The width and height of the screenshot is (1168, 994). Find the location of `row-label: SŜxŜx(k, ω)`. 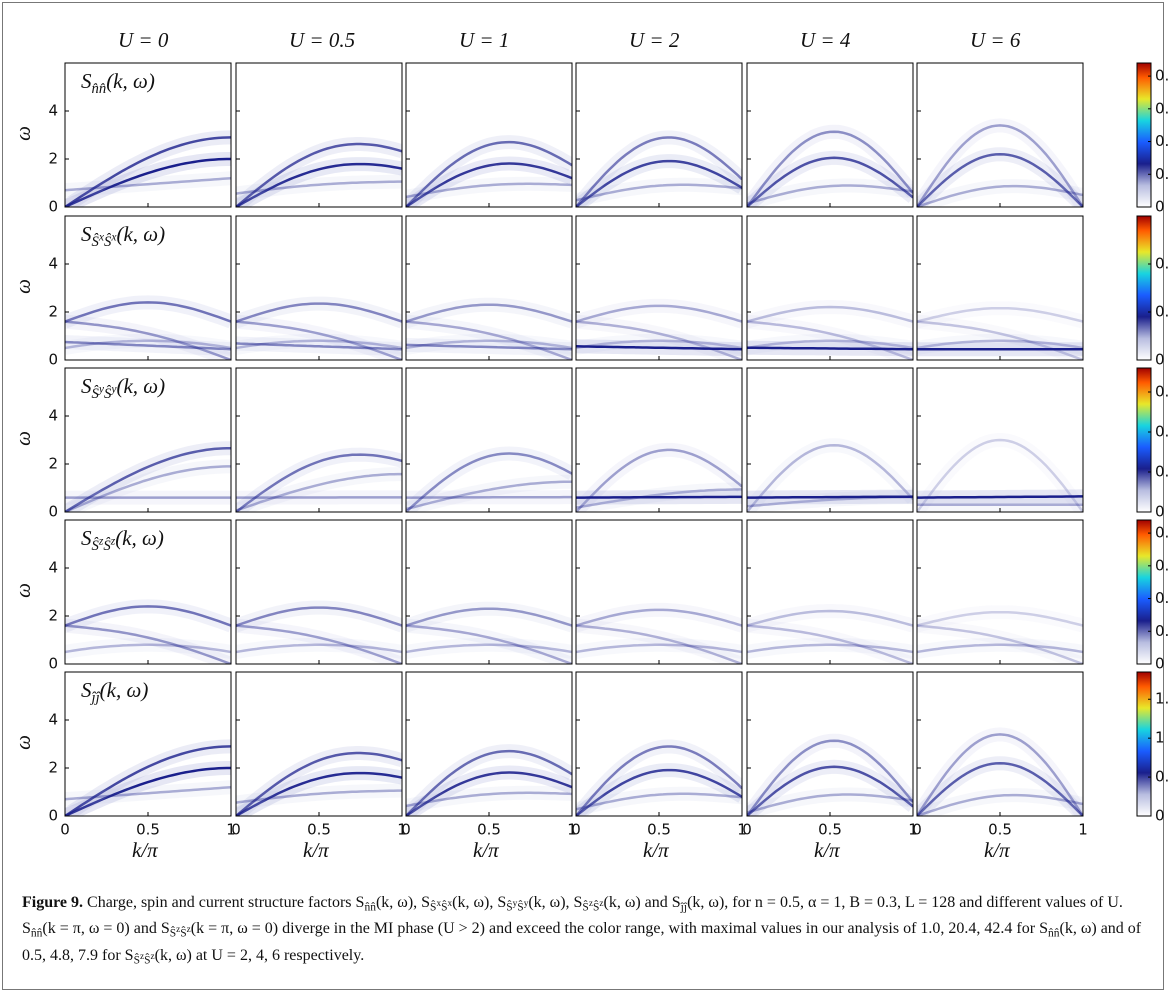

row-label: SŜxŜx(k, ω) is located at coordinates (123, 236).